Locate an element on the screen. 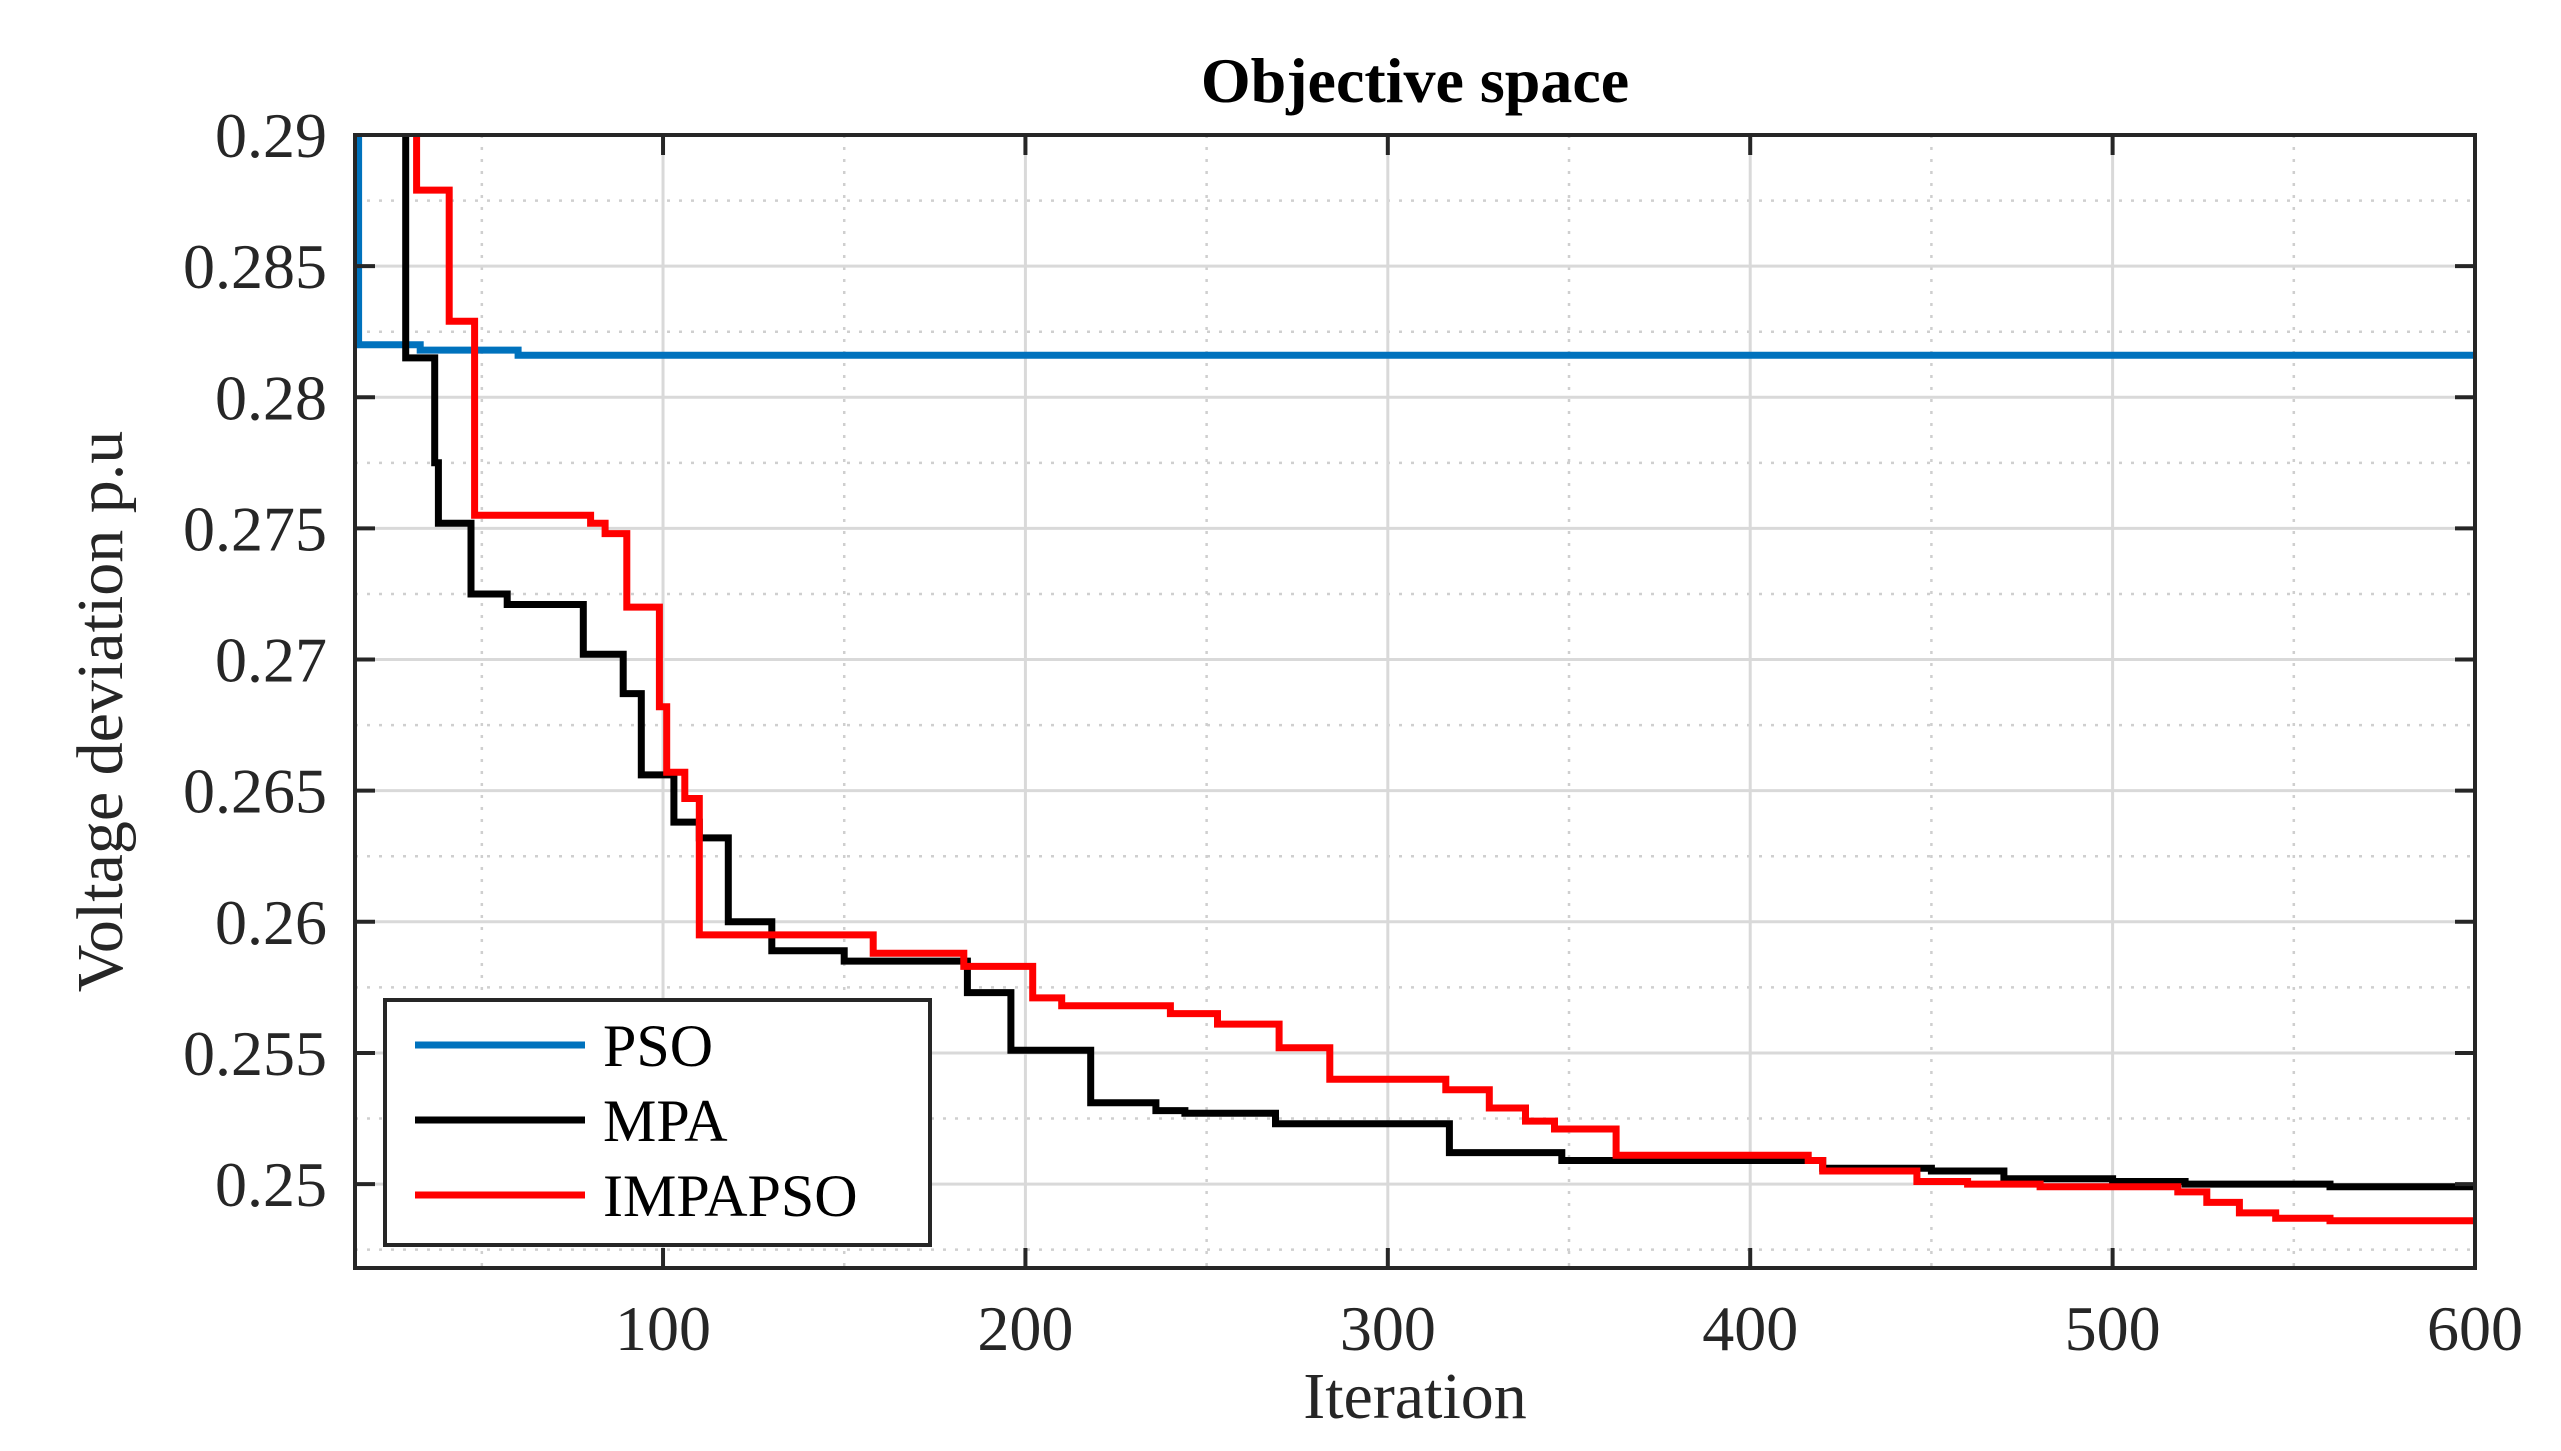 Image resolution: width=2561 pixels, height=1451 pixels. y-tick-label: 0.25 is located at coordinates (271, 1184).